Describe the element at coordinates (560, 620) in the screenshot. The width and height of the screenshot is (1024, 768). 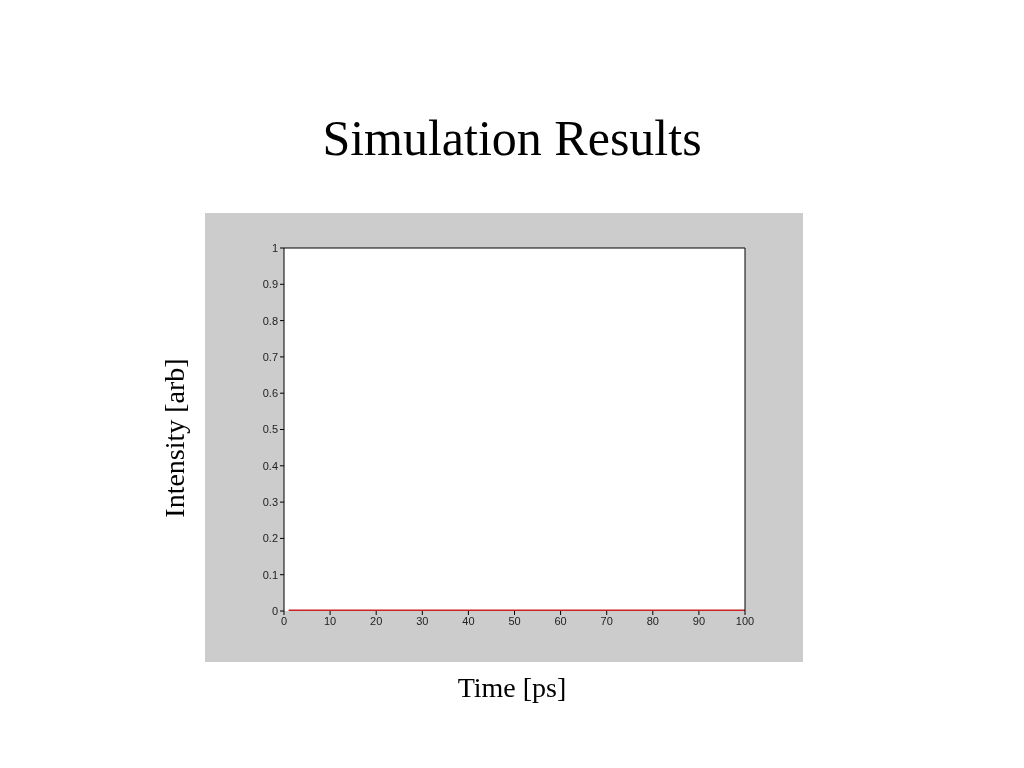
I see `x-tick-label: 60` at that location.